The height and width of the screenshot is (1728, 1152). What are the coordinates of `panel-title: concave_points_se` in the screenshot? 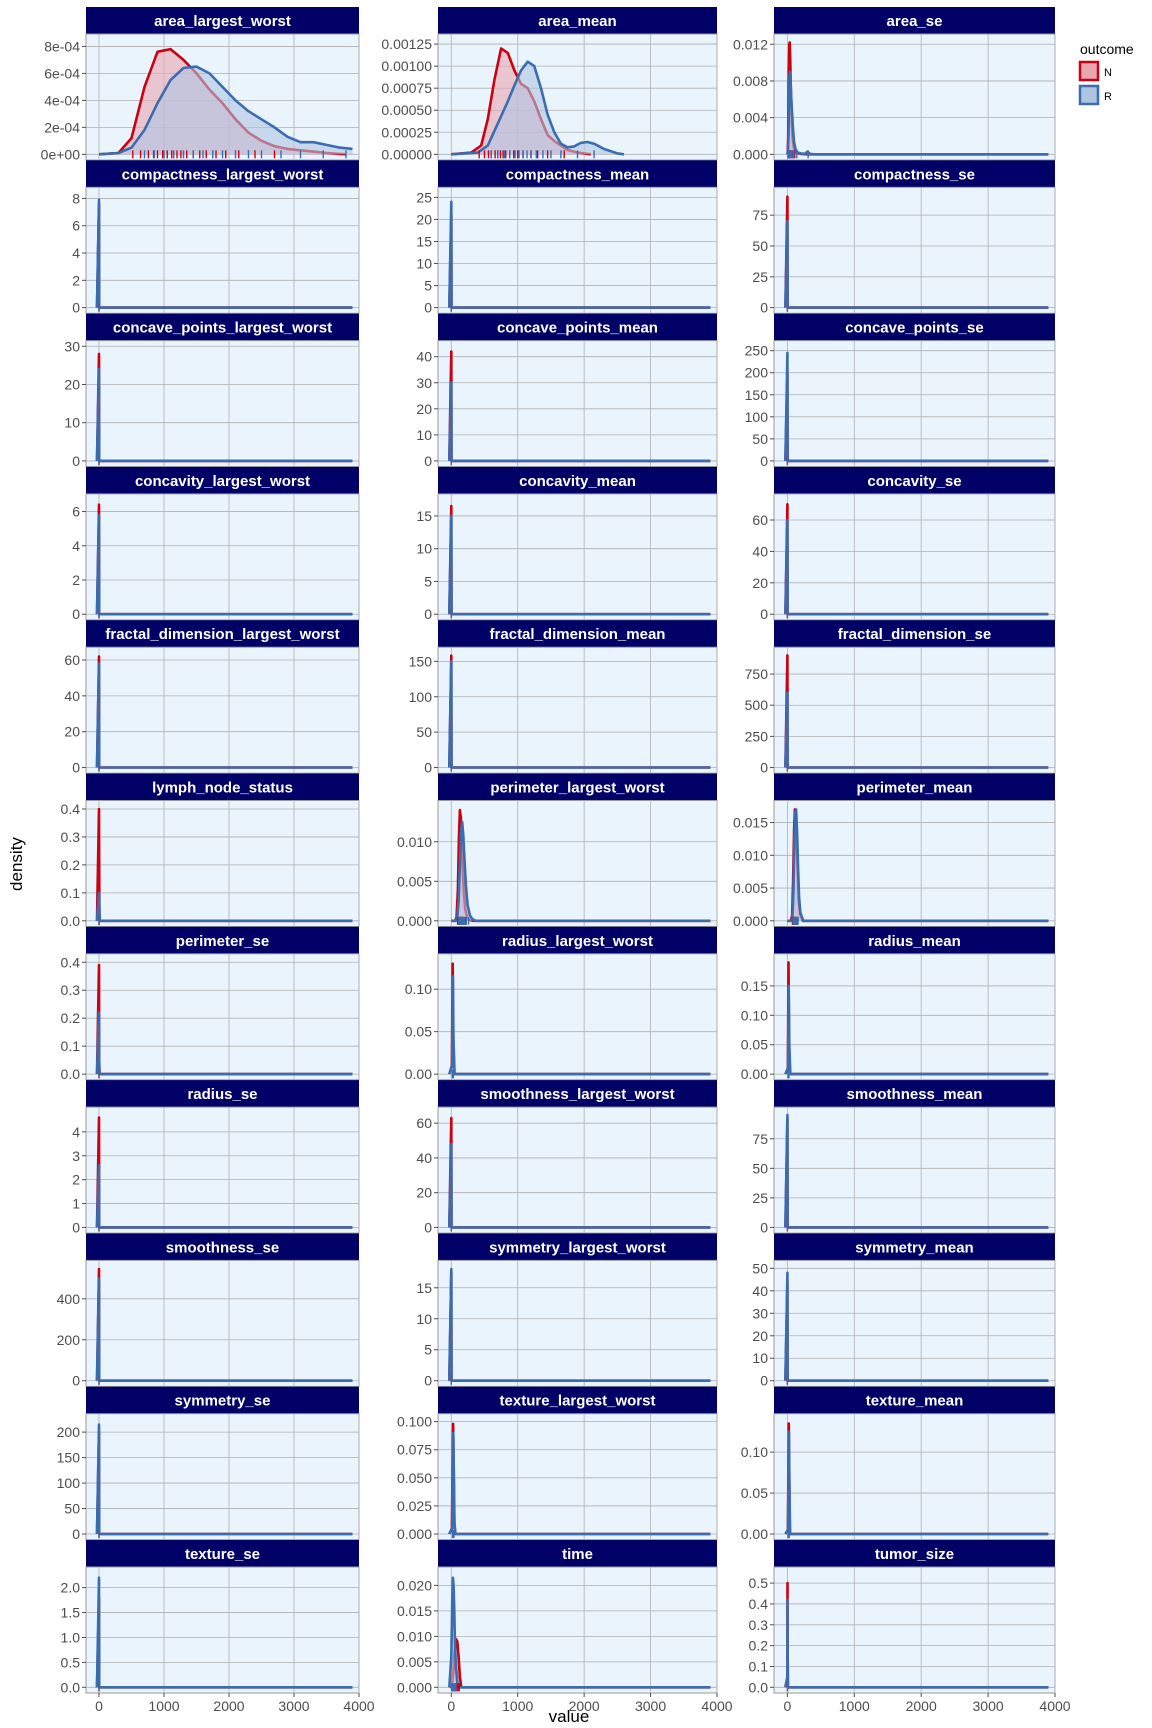 It's located at (914, 328).